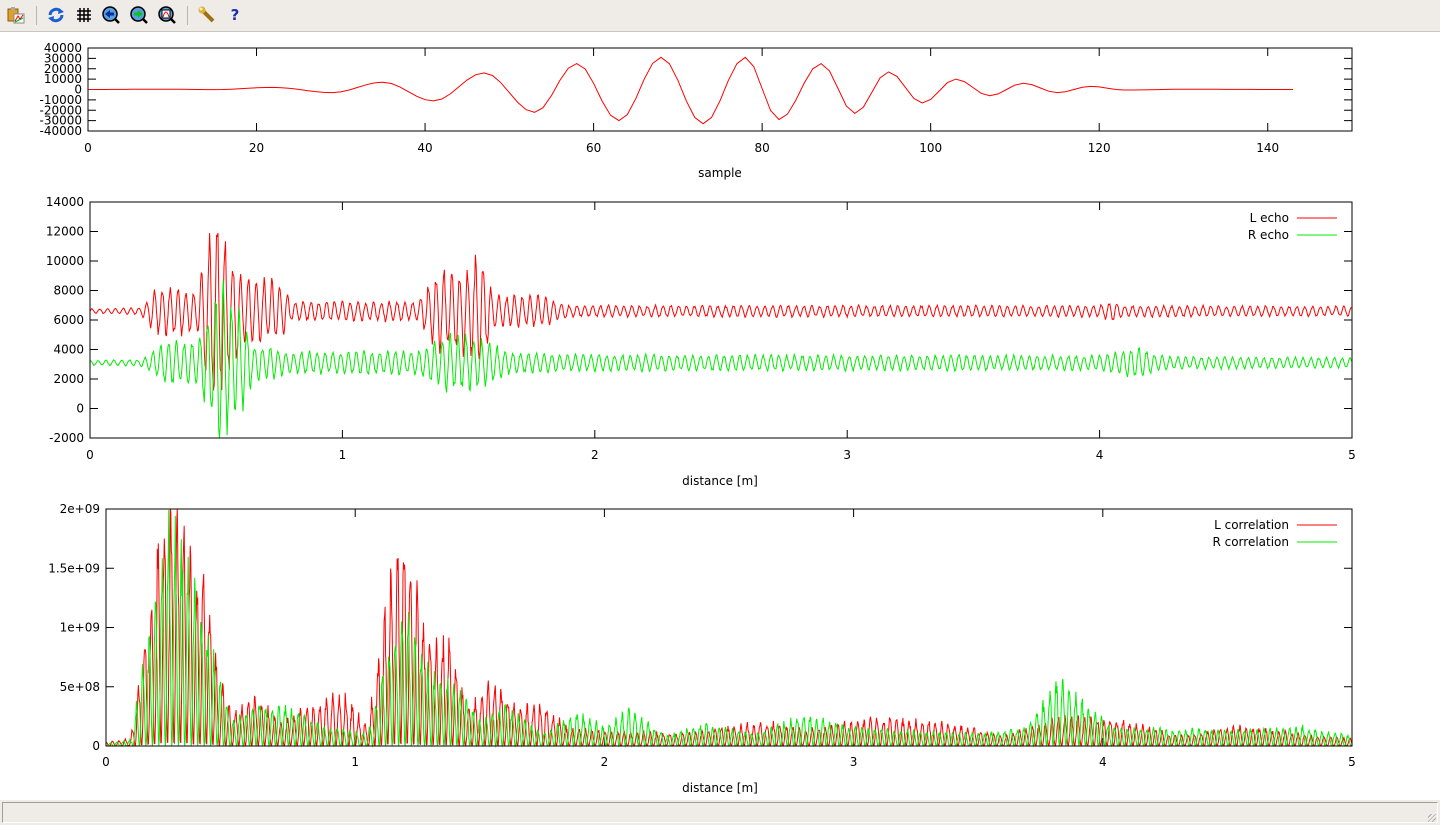  What do you see at coordinates (63, 48) in the screenshot?
I see `y-tick-label: 40000` at bounding box center [63, 48].